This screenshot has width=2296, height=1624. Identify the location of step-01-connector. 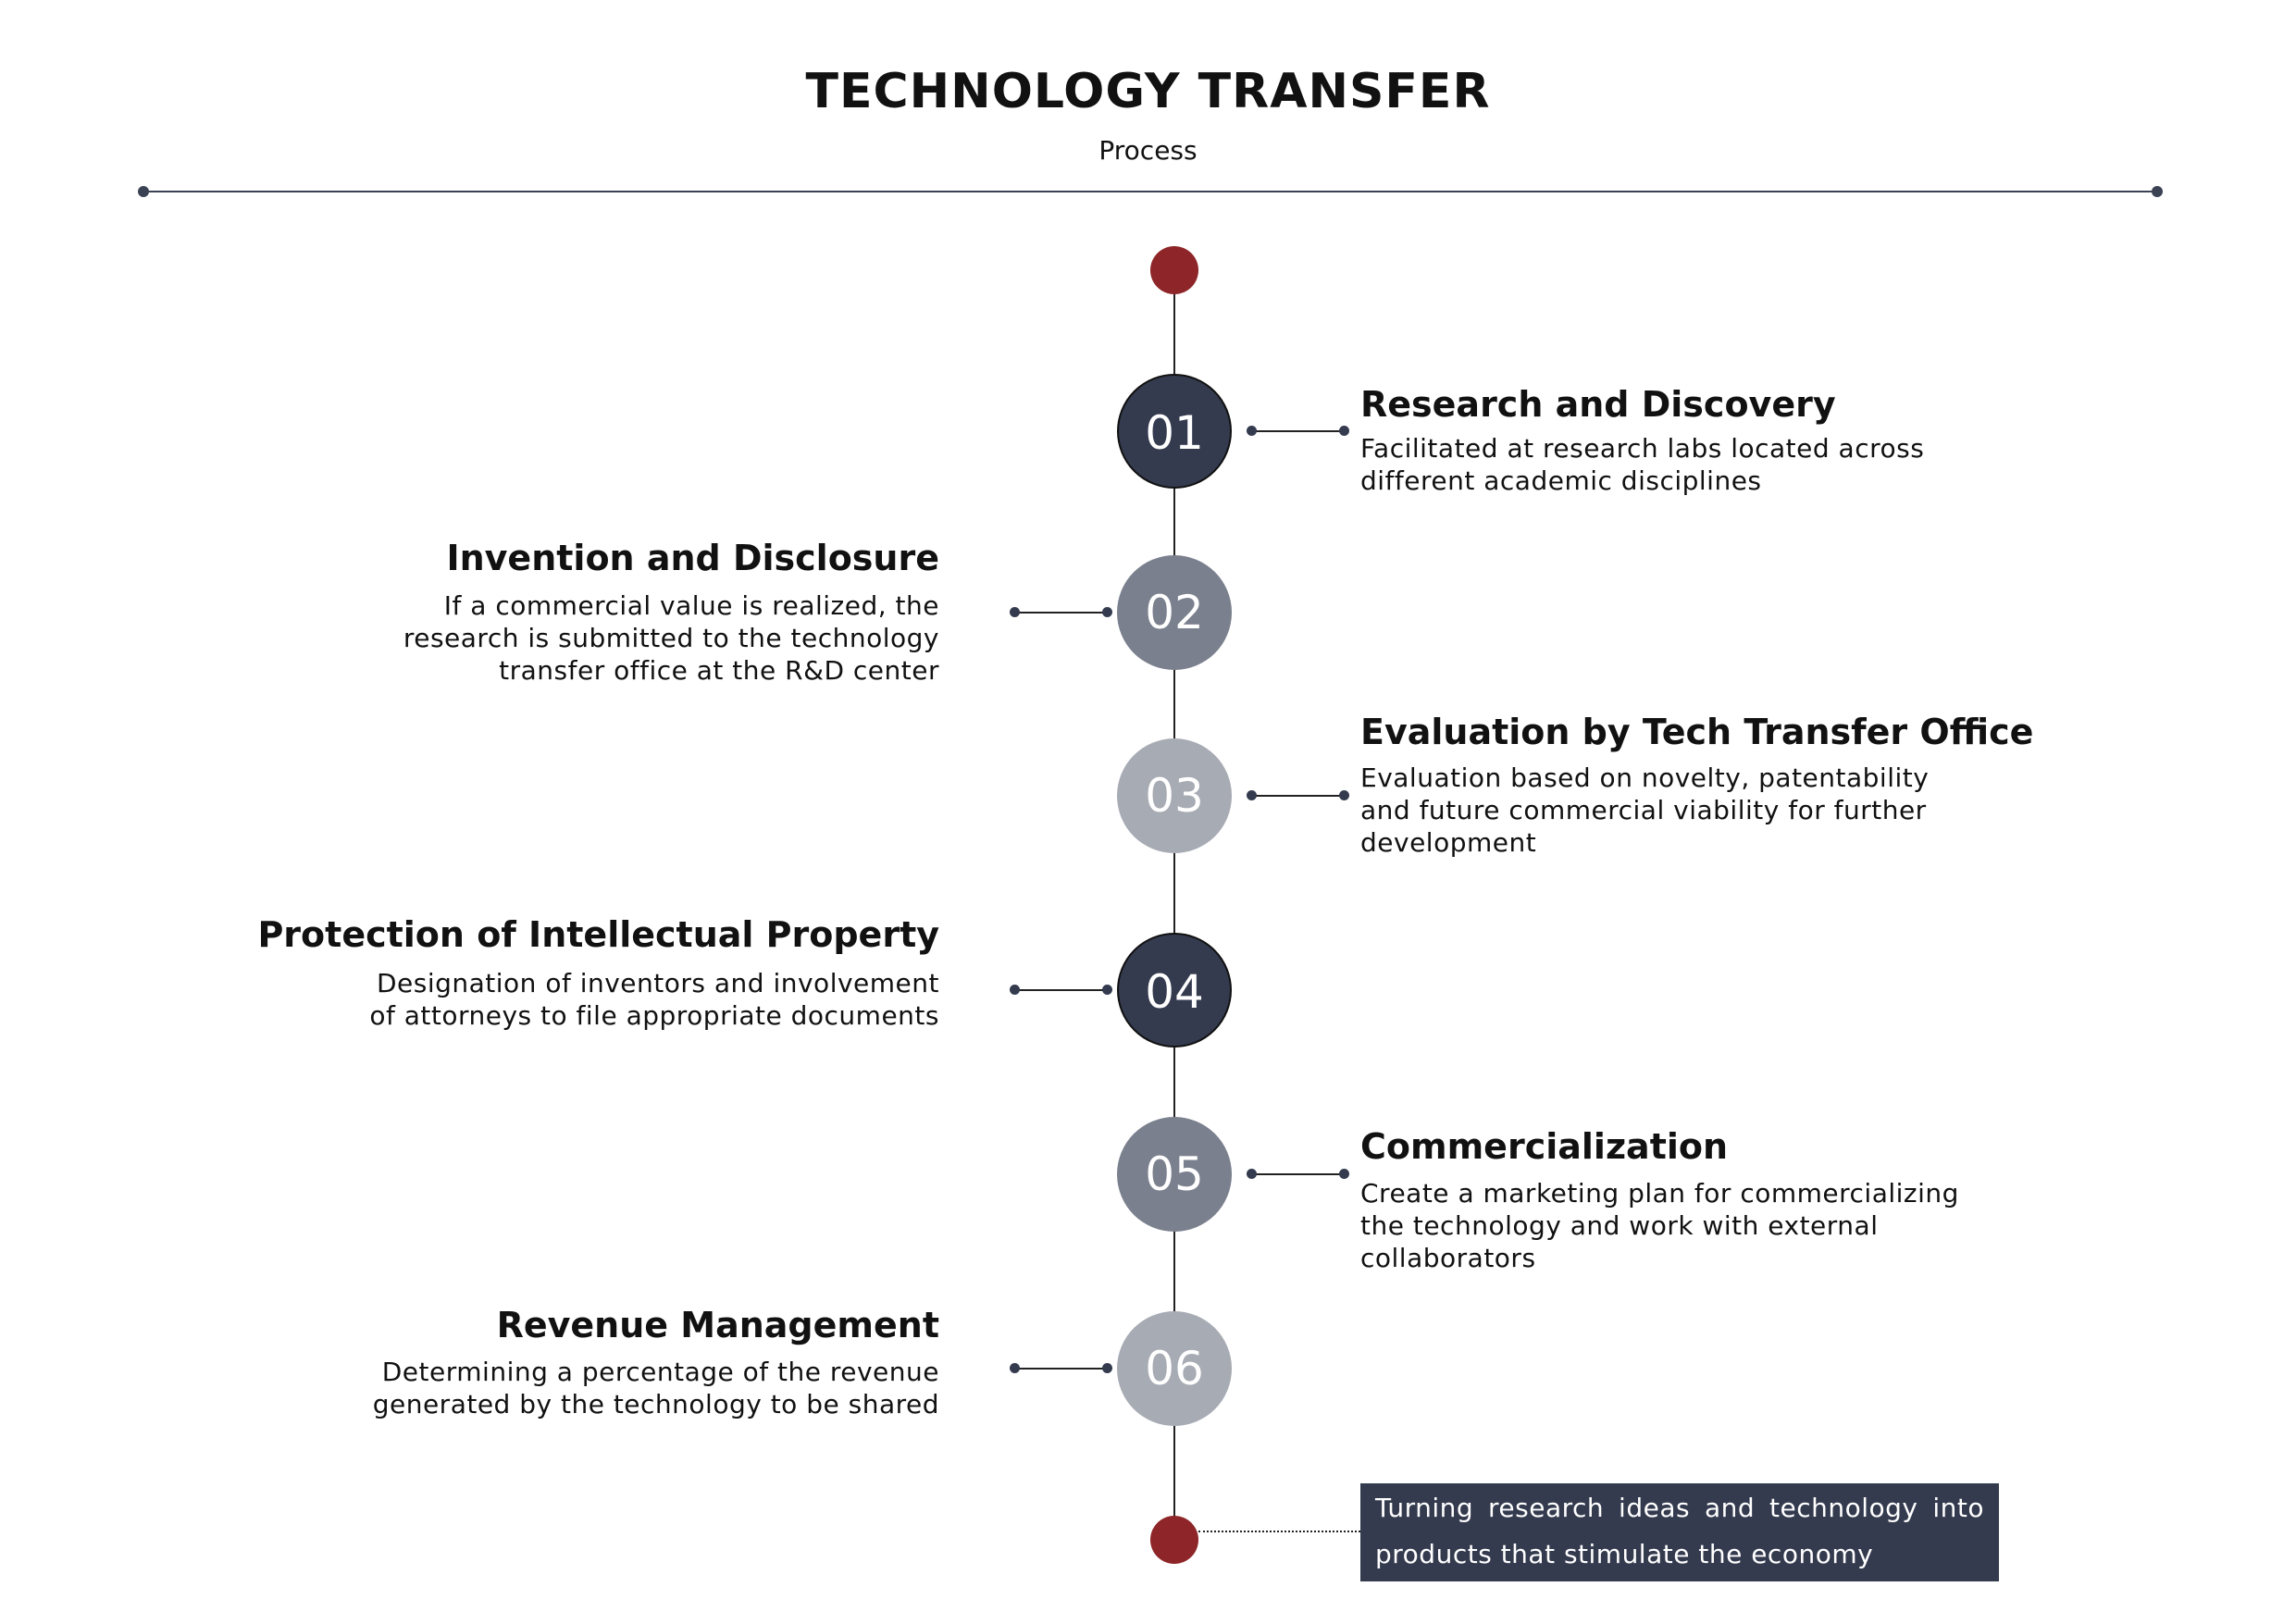
(1298, 431).